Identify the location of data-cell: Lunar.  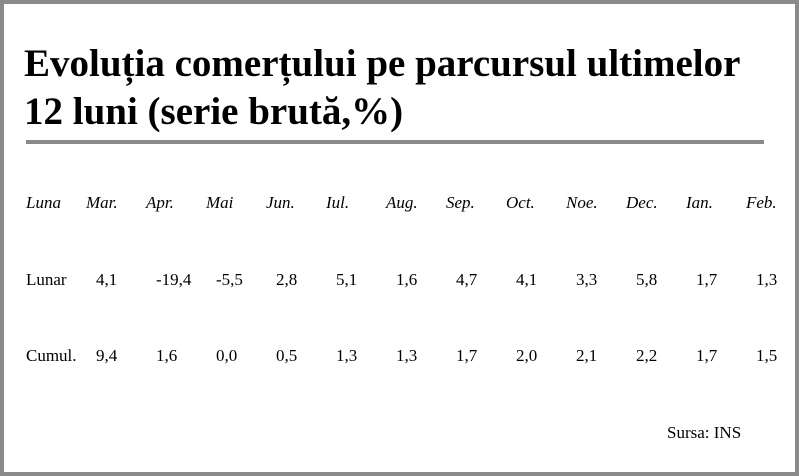
(46, 279).